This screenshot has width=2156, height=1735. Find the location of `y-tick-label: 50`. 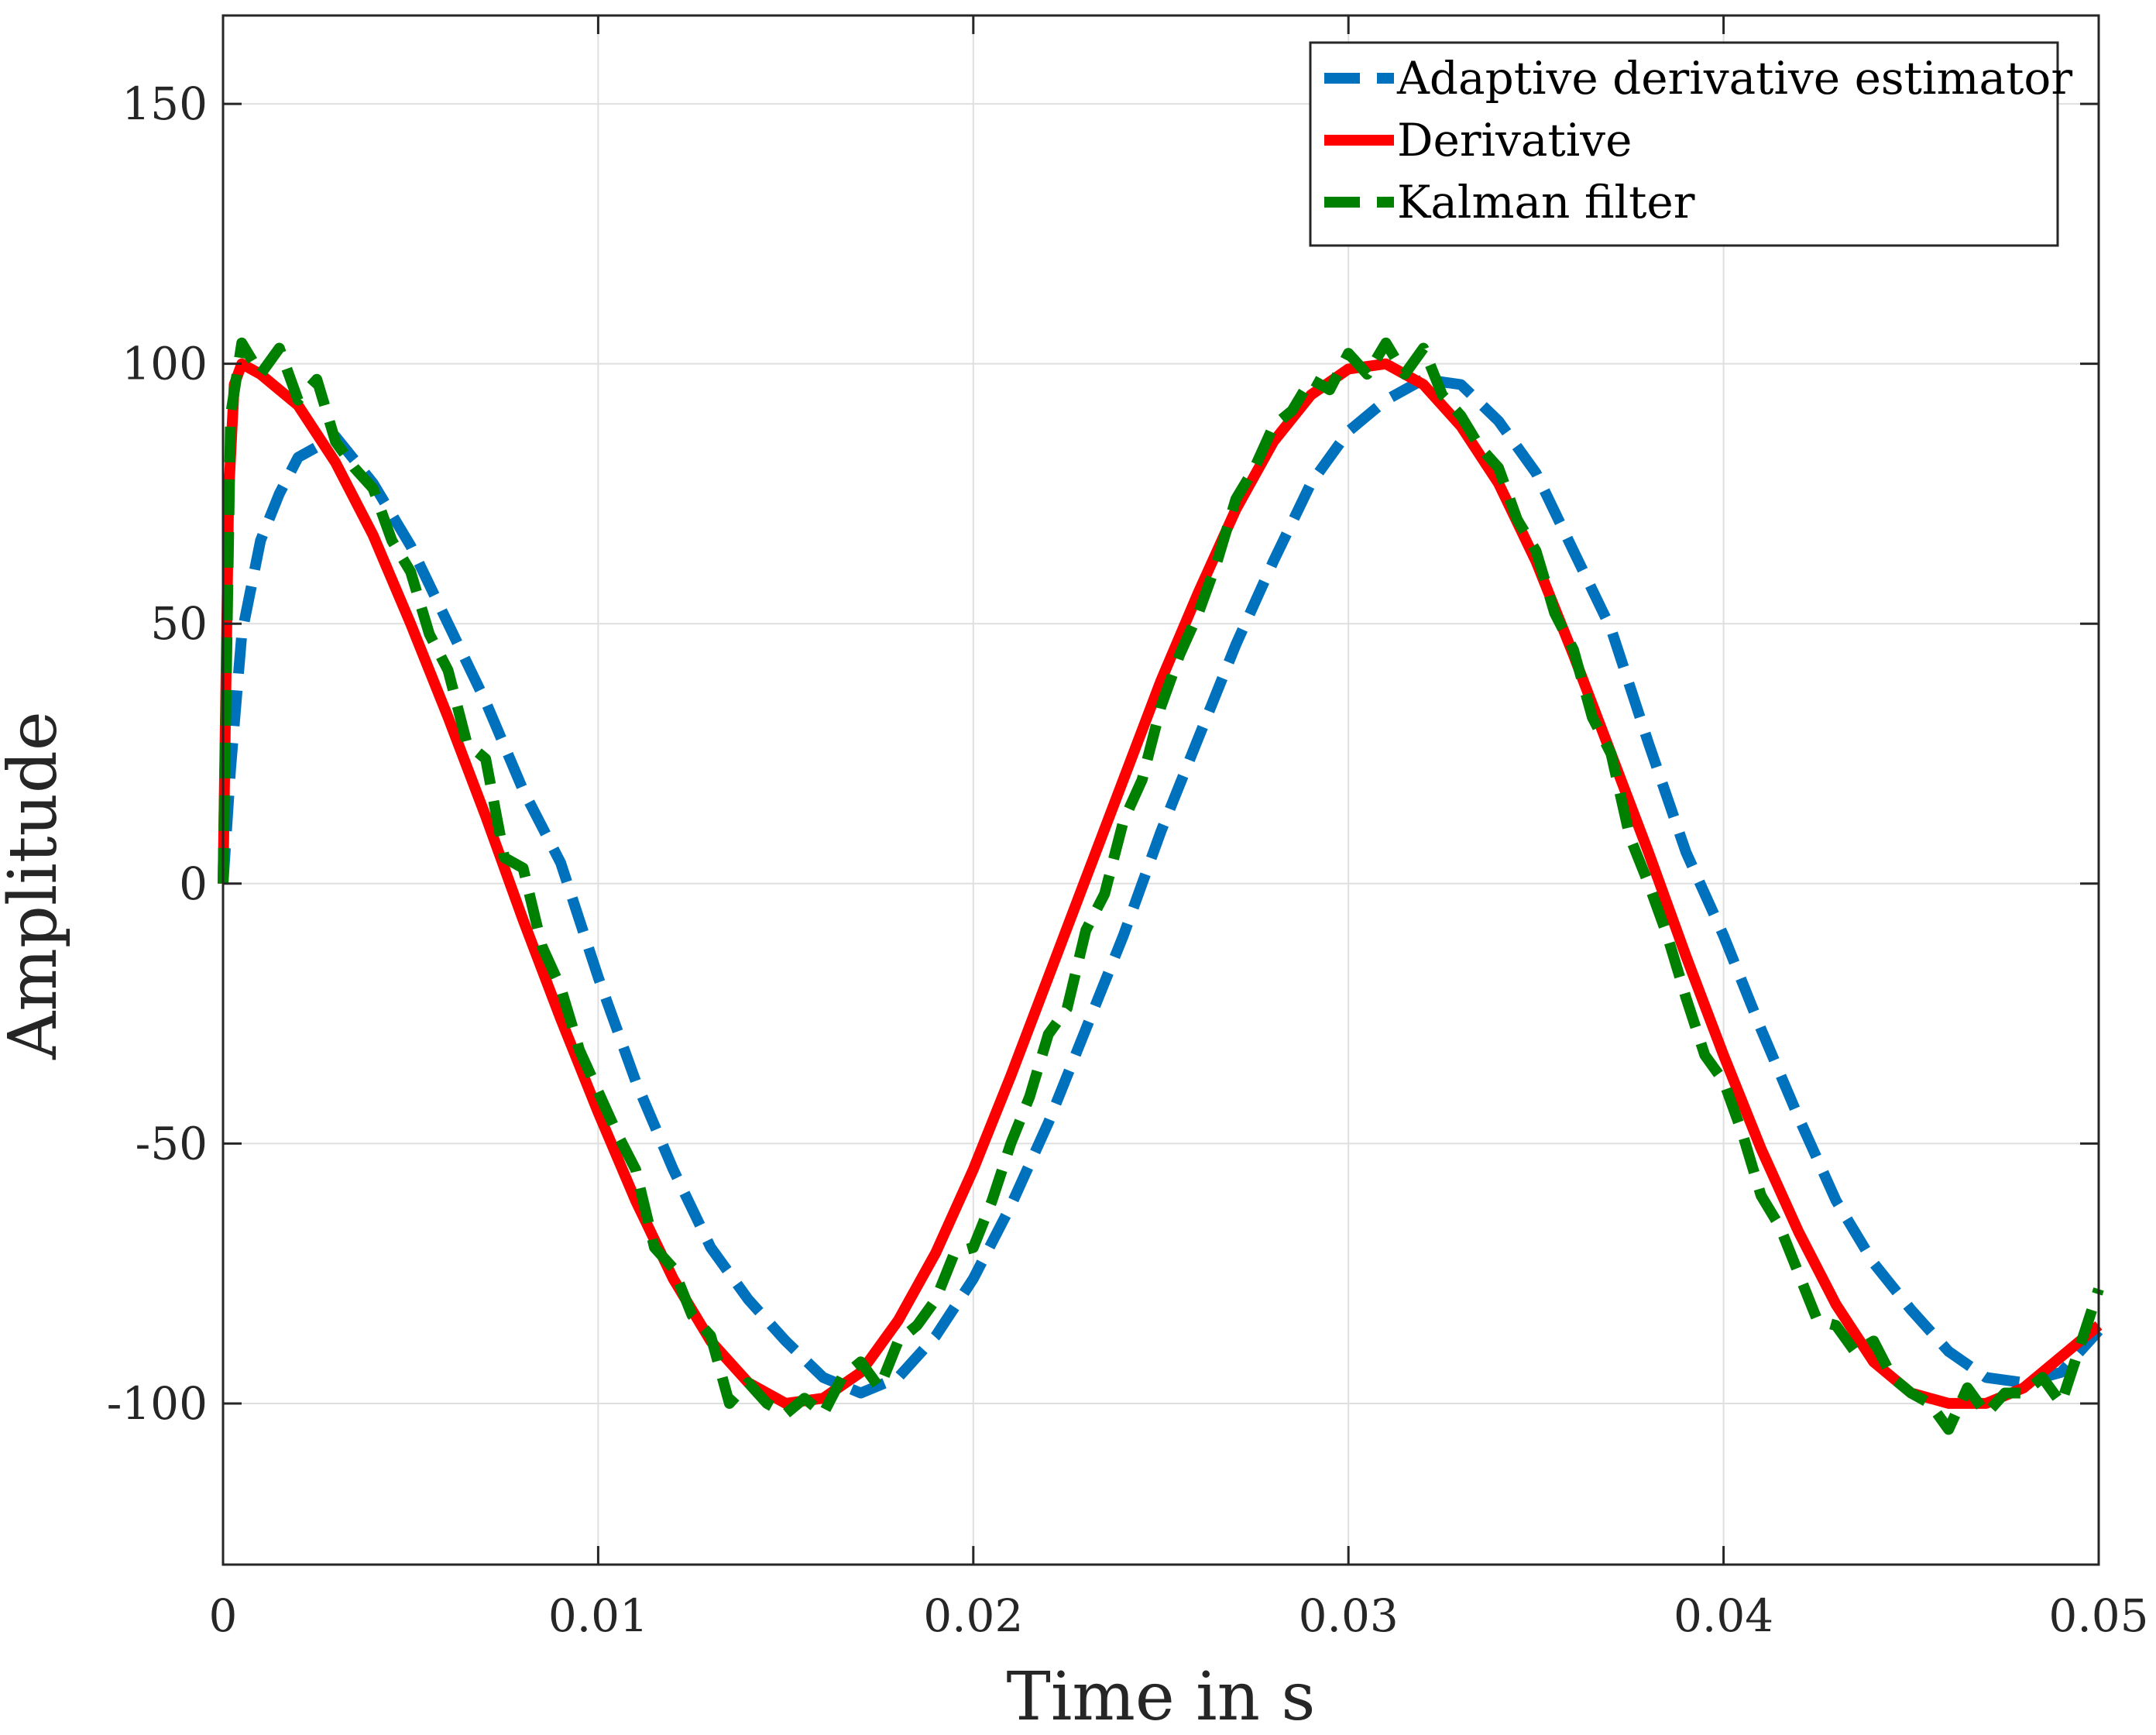

y-tick-label: 50 is located at coordinates (179, 623).